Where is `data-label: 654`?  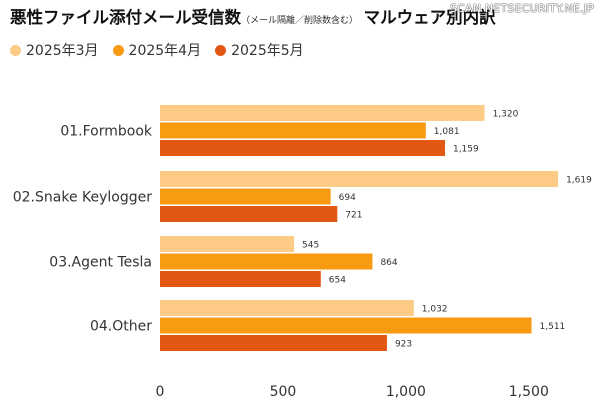
data-label: 654 is located at coordinates (337, 281).